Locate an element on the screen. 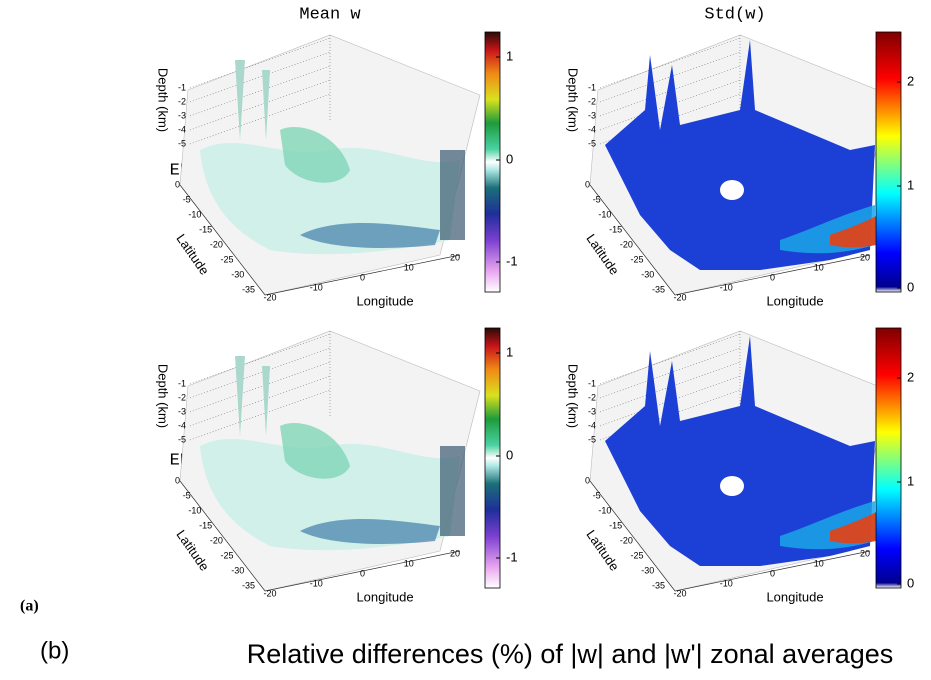  tick-label: -15 is located at coordinates (205, 525).